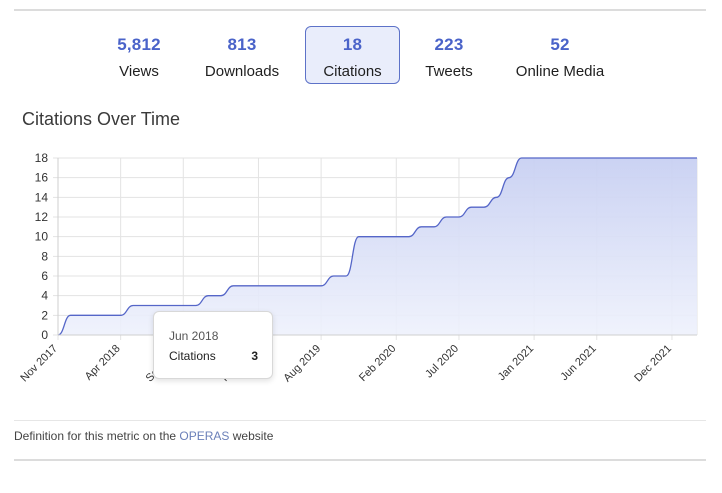  Describe the element at coordinates (139, 44) in the screenshot. I see `metric-views-value: 5,812` at that location.